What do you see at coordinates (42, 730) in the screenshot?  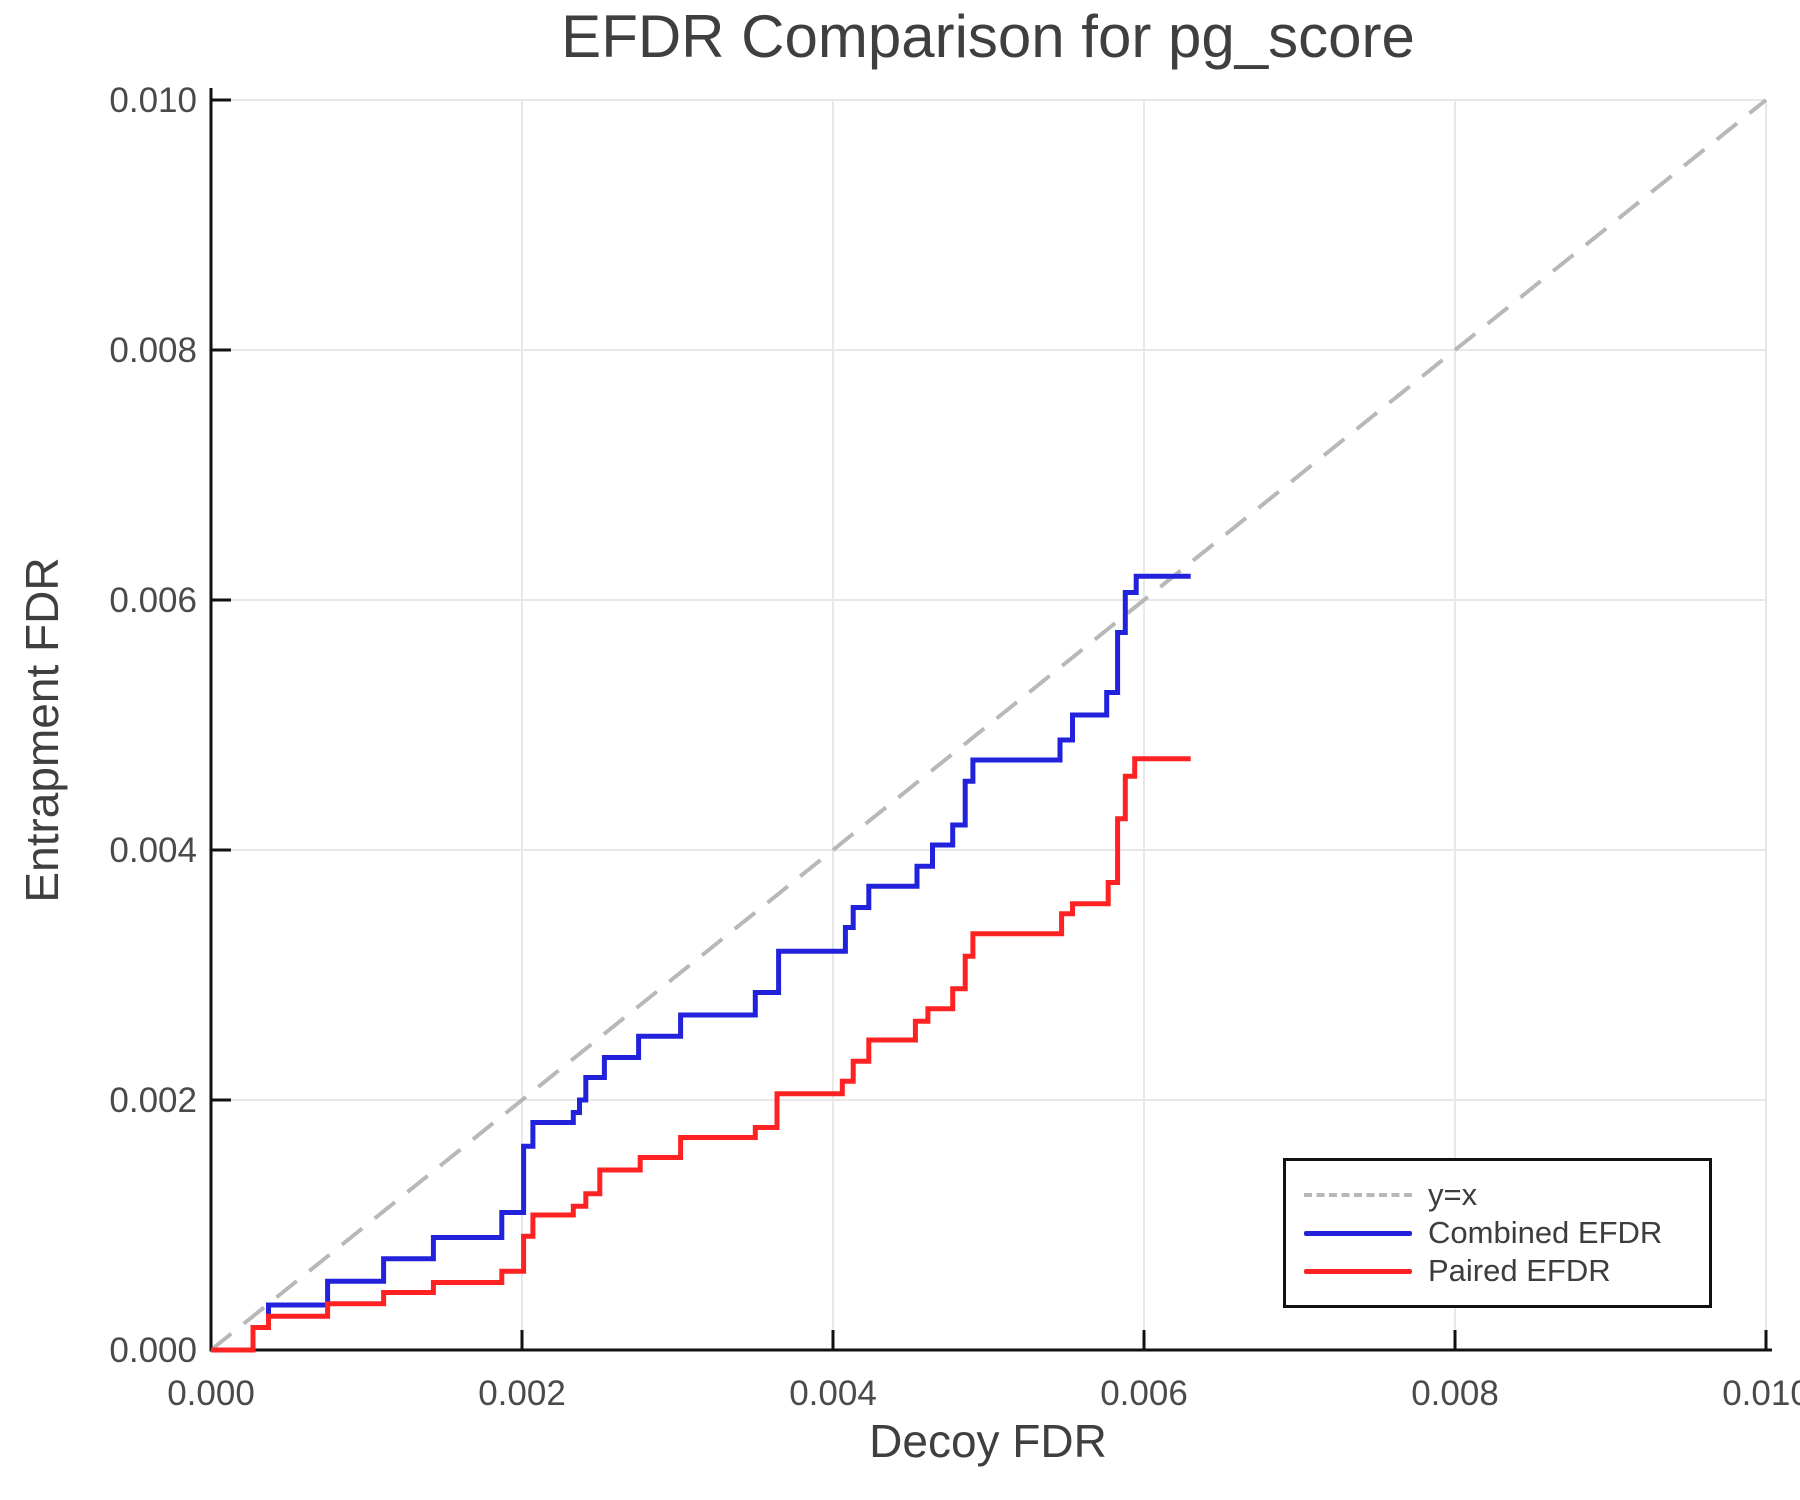 I see `y-axis-label: Entrapment FDR` at bounding box center [42, 730].